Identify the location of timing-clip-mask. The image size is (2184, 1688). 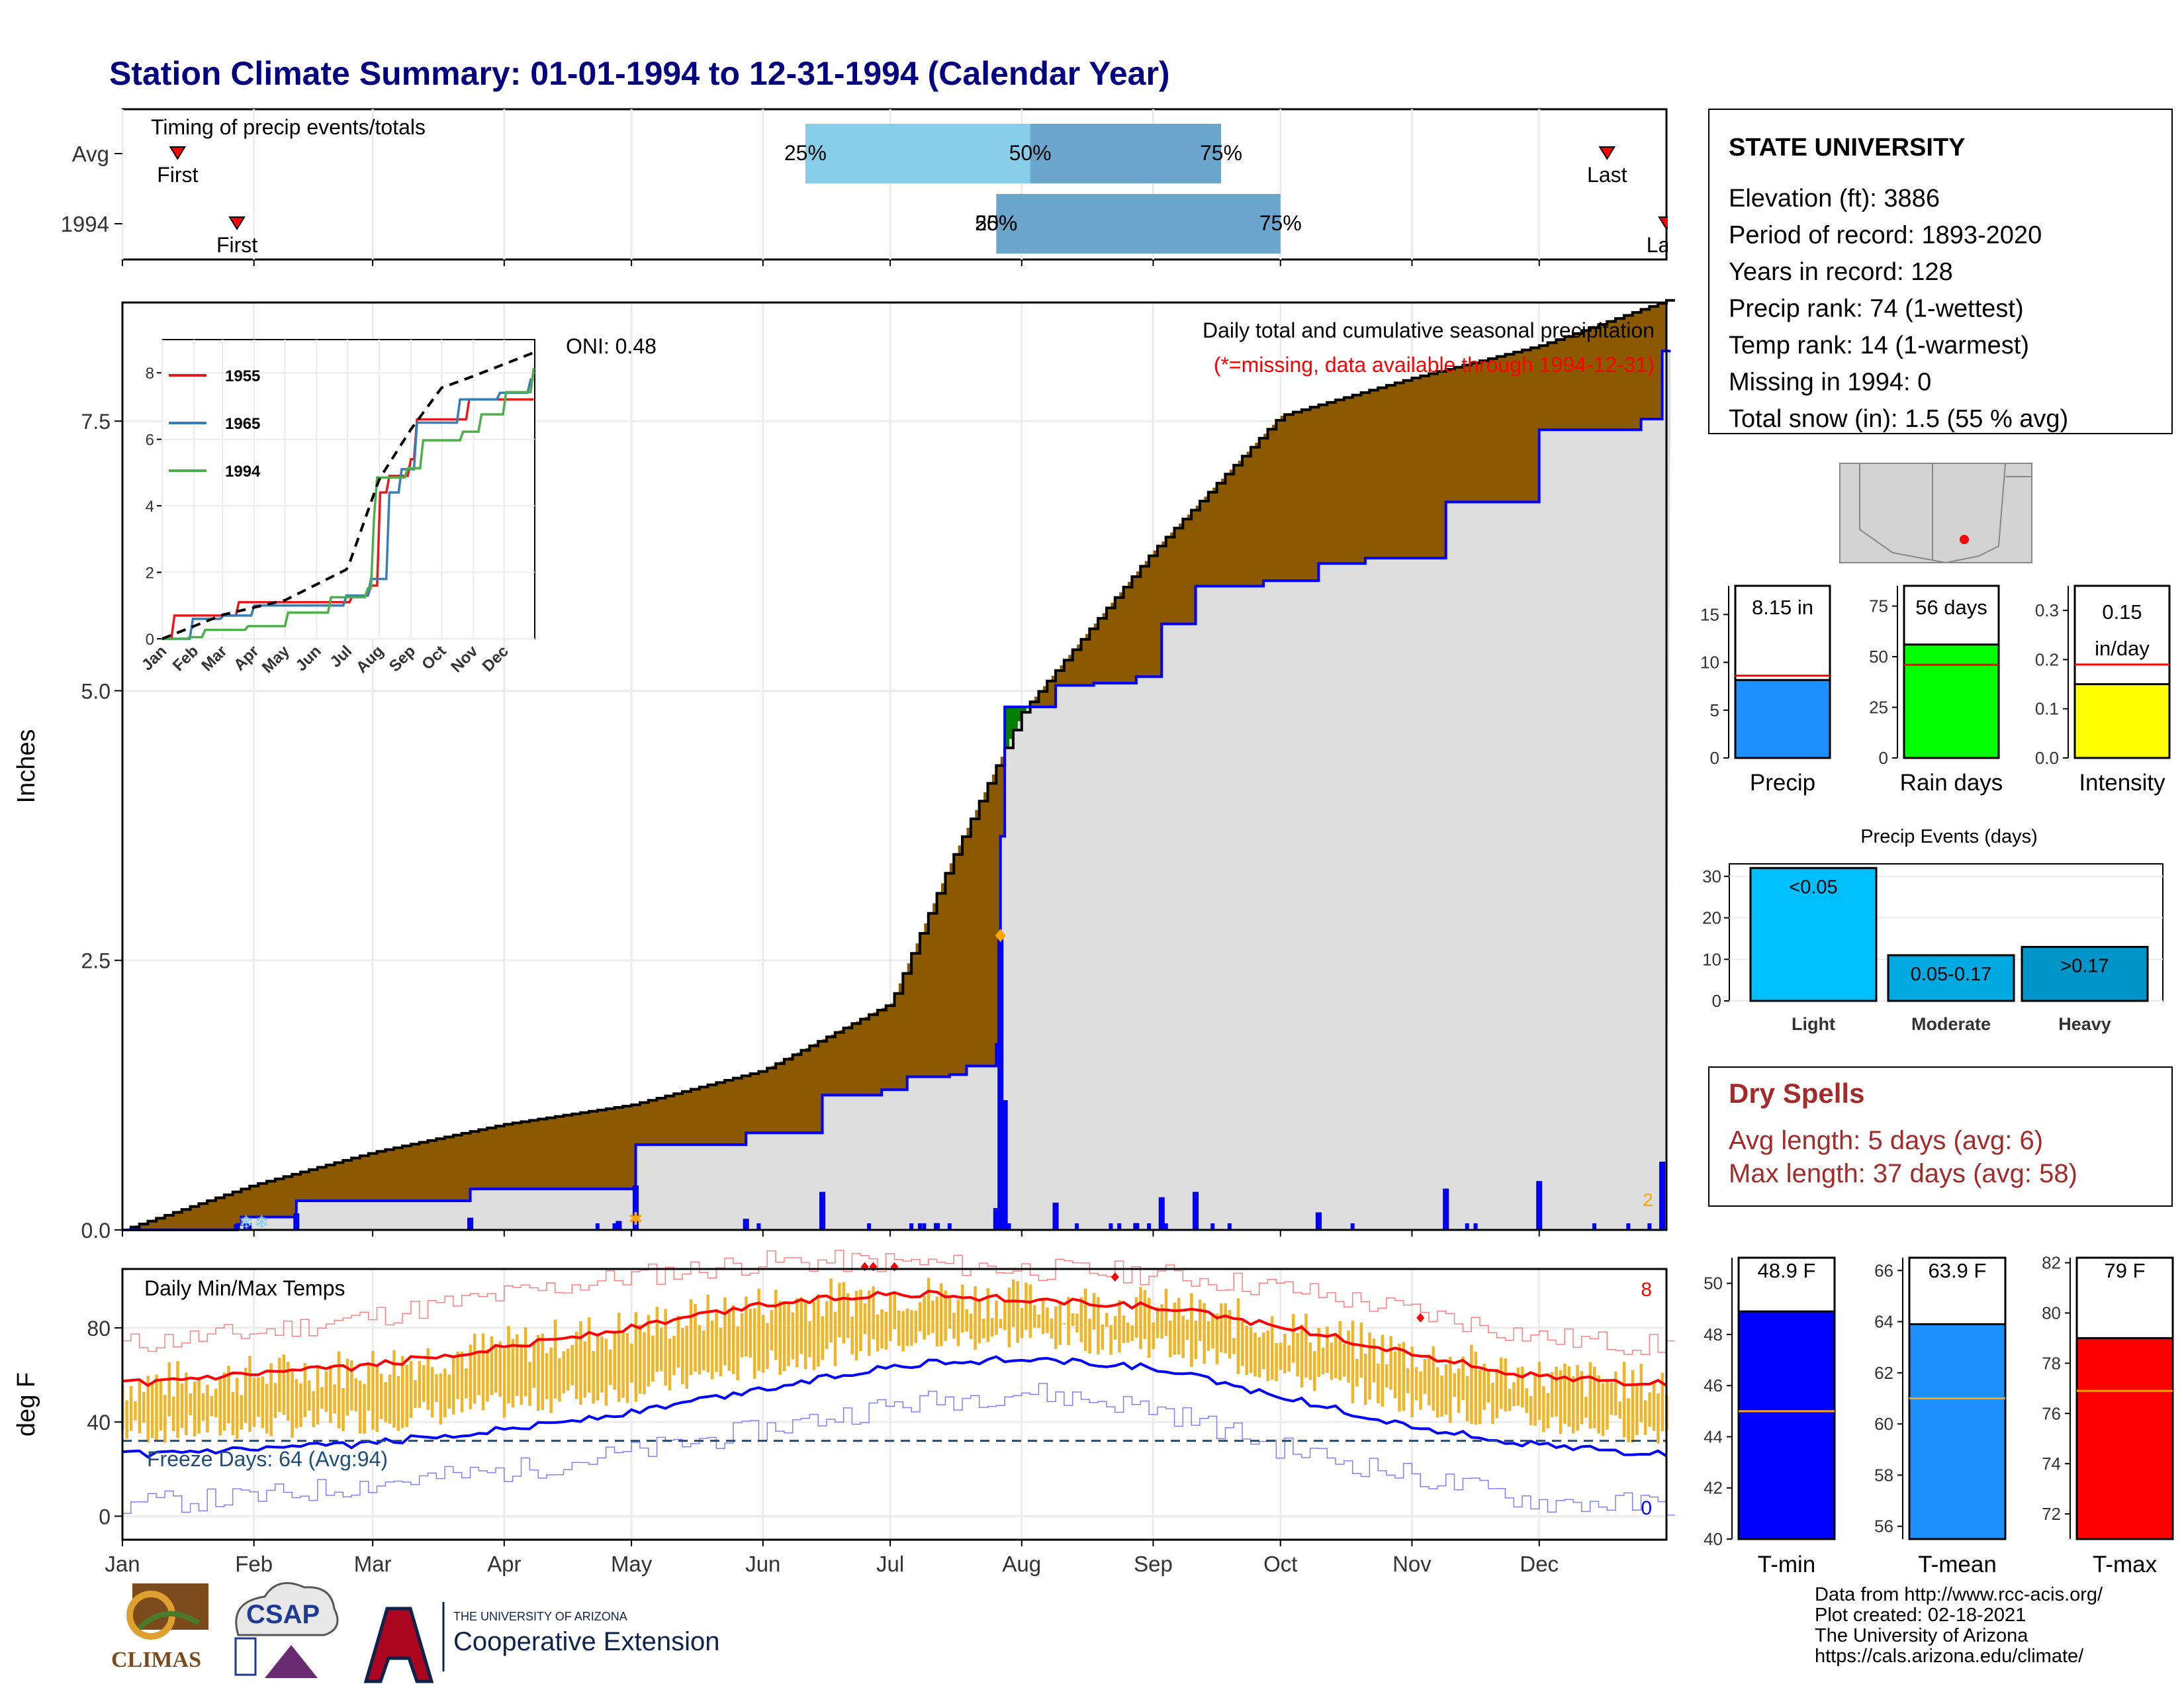
(1687, 184).